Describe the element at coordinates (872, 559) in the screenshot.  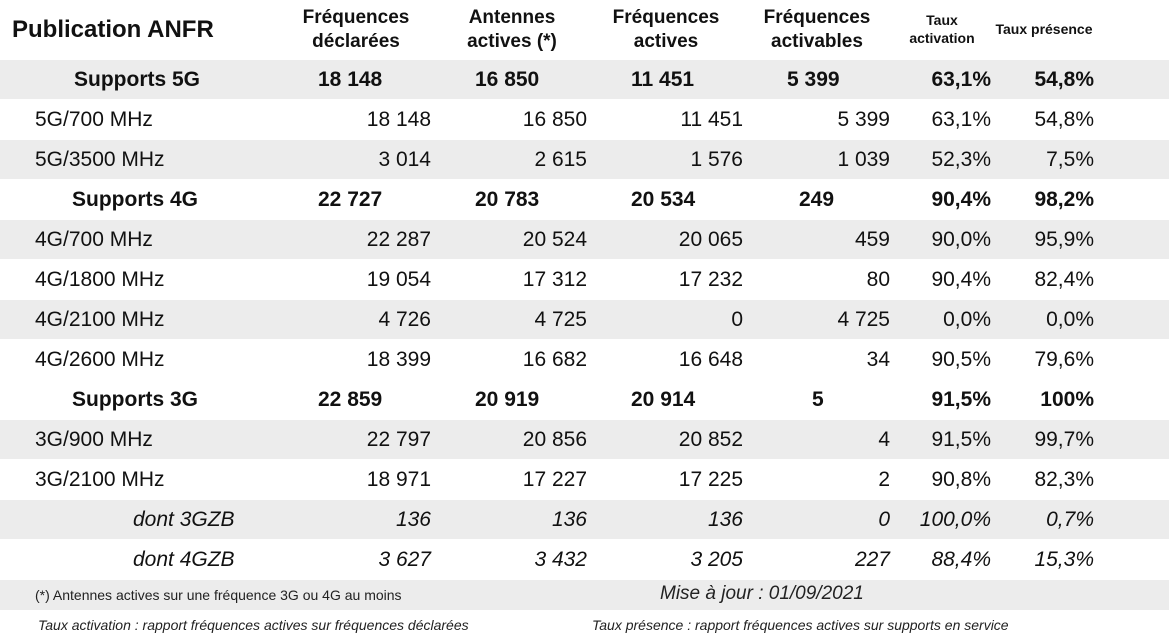
I see `cell-activatable: 227` at that location.